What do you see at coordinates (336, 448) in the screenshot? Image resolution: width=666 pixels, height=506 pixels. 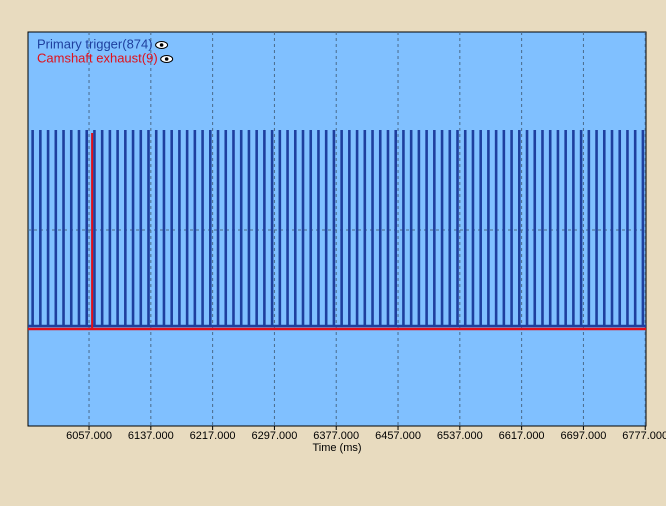 I see `x-axis-title: Time (ms)` at bounding box center [336, 448].